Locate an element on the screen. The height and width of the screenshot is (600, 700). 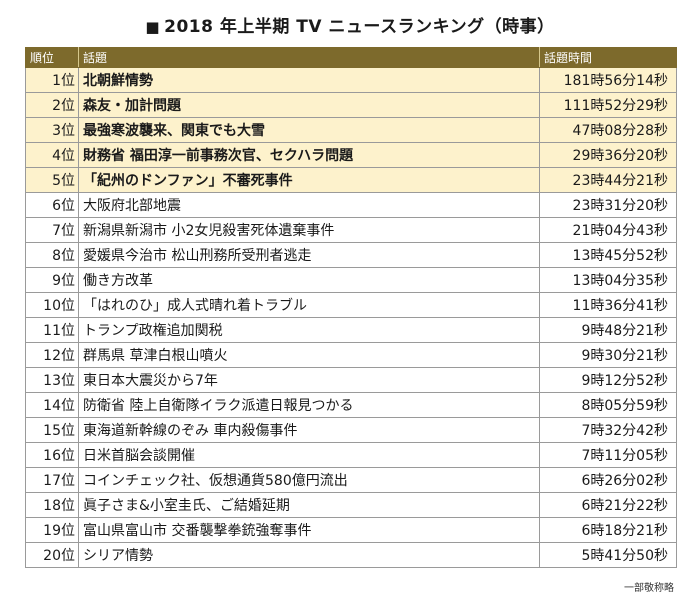
time-cell: 9時12分52秒 is located at coordinates (608, 380).